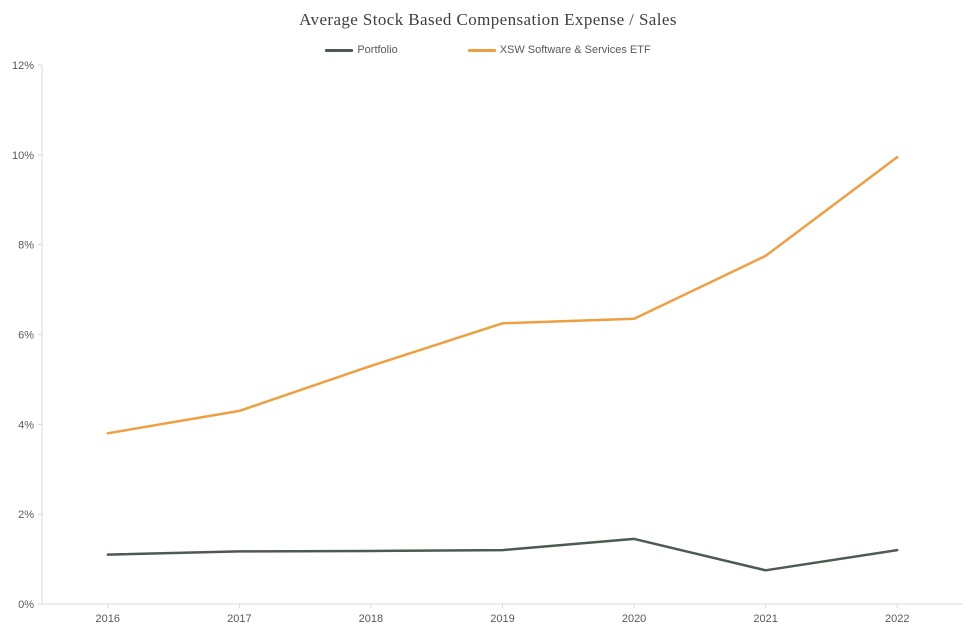 Image resolution: width=976 pixels, height=637 pixels. Describe the element at coordinates (377, 50) in the screenshot. I see `legend-label-portfolio: Portfolio` at that location.